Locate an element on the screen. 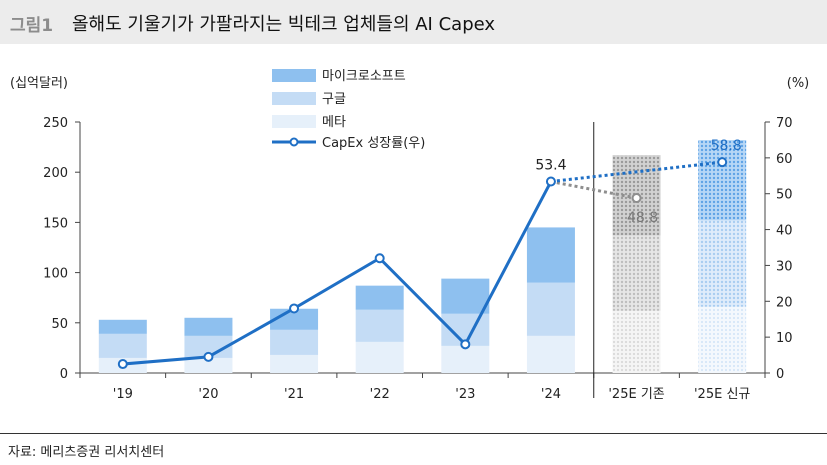  y-axis-left-label: (십억달러) is located at coordinates (39, 83).